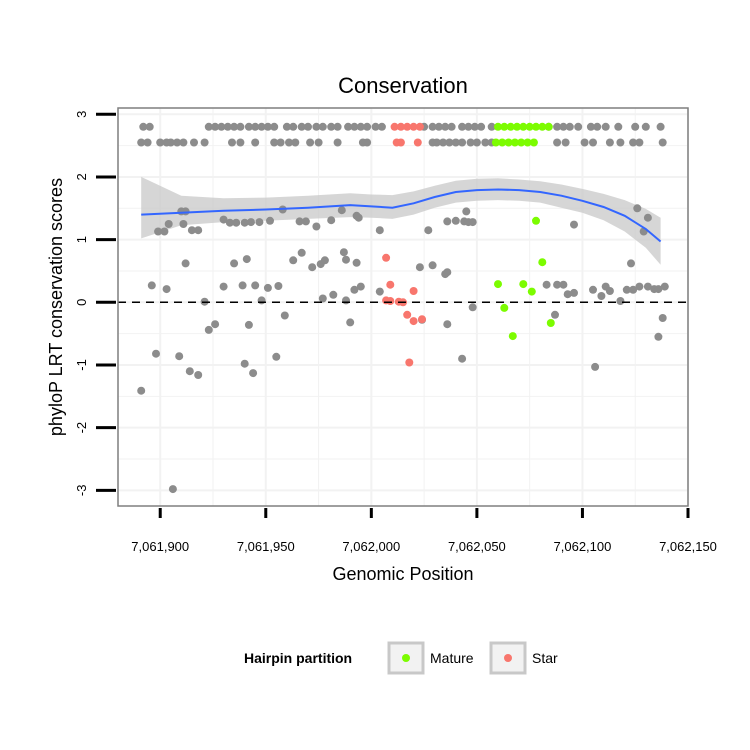 The height and width of the screenshot is (750, 750). What do you see at coordinates (508, 658) in the screenshot?
I see `legend-dot-star` at bounding box center [508, 658].